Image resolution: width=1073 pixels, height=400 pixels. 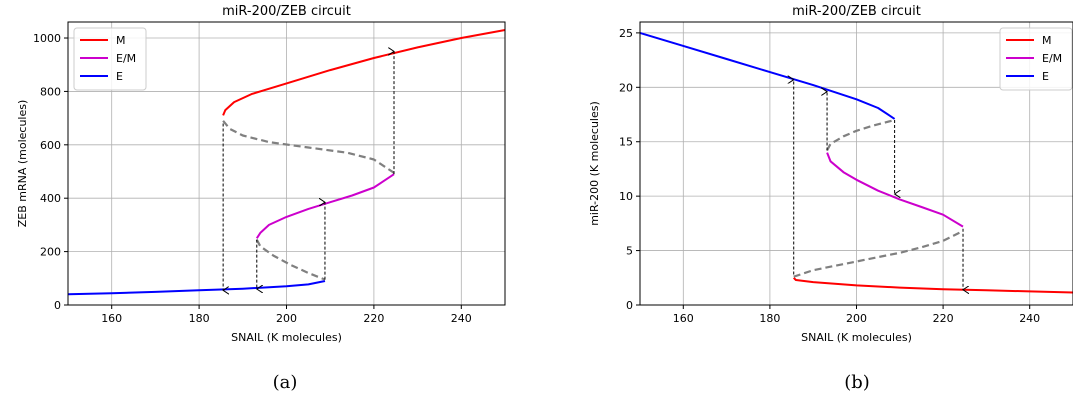 I want to click on caption-b: (b), so click(x=857, y=382).